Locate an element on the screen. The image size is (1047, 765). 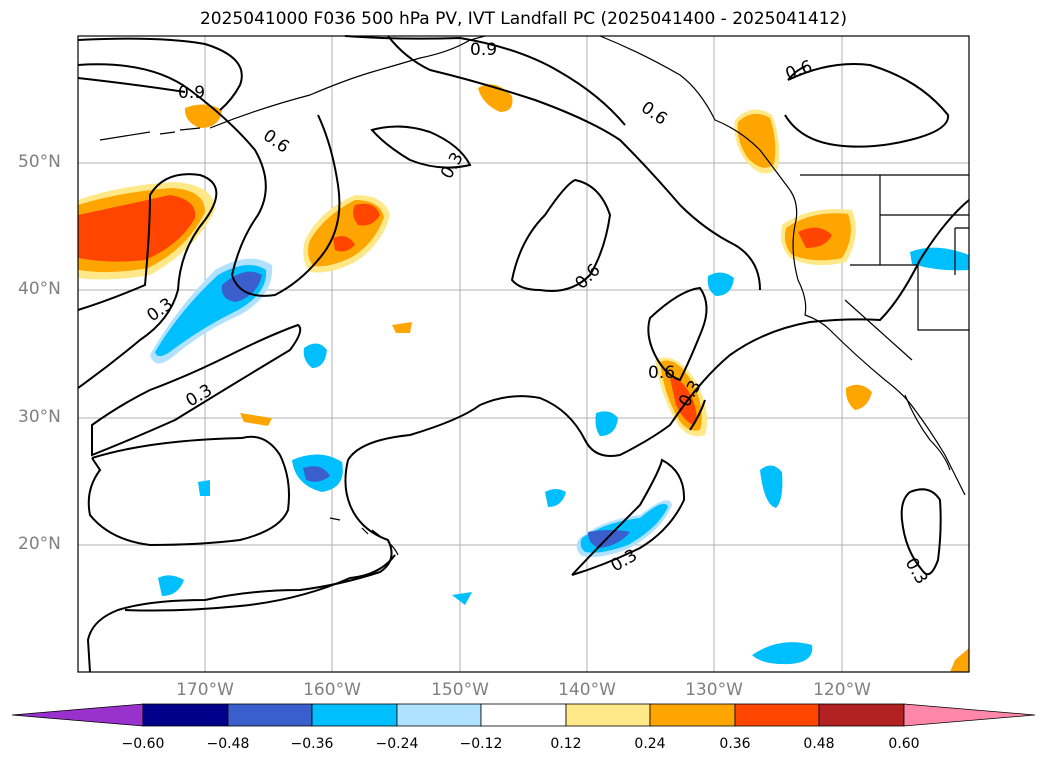
lon-label: 170°W is located at coordinates (205, 690).